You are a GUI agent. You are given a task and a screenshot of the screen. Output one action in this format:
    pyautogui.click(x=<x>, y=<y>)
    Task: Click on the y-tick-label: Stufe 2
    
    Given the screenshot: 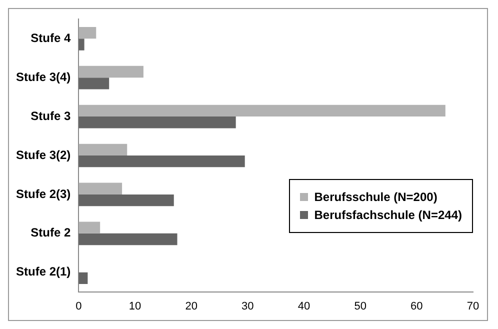 What is the action you would take?
    pyautogui.click(x=50, y=233)
    